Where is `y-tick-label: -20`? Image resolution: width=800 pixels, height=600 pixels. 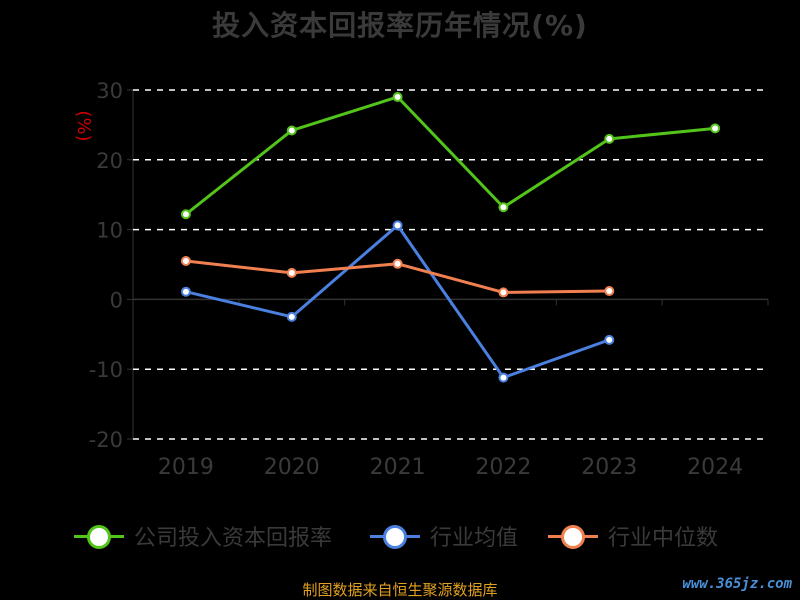
y-tick-label: -20 is located at coordinates (106, 440).